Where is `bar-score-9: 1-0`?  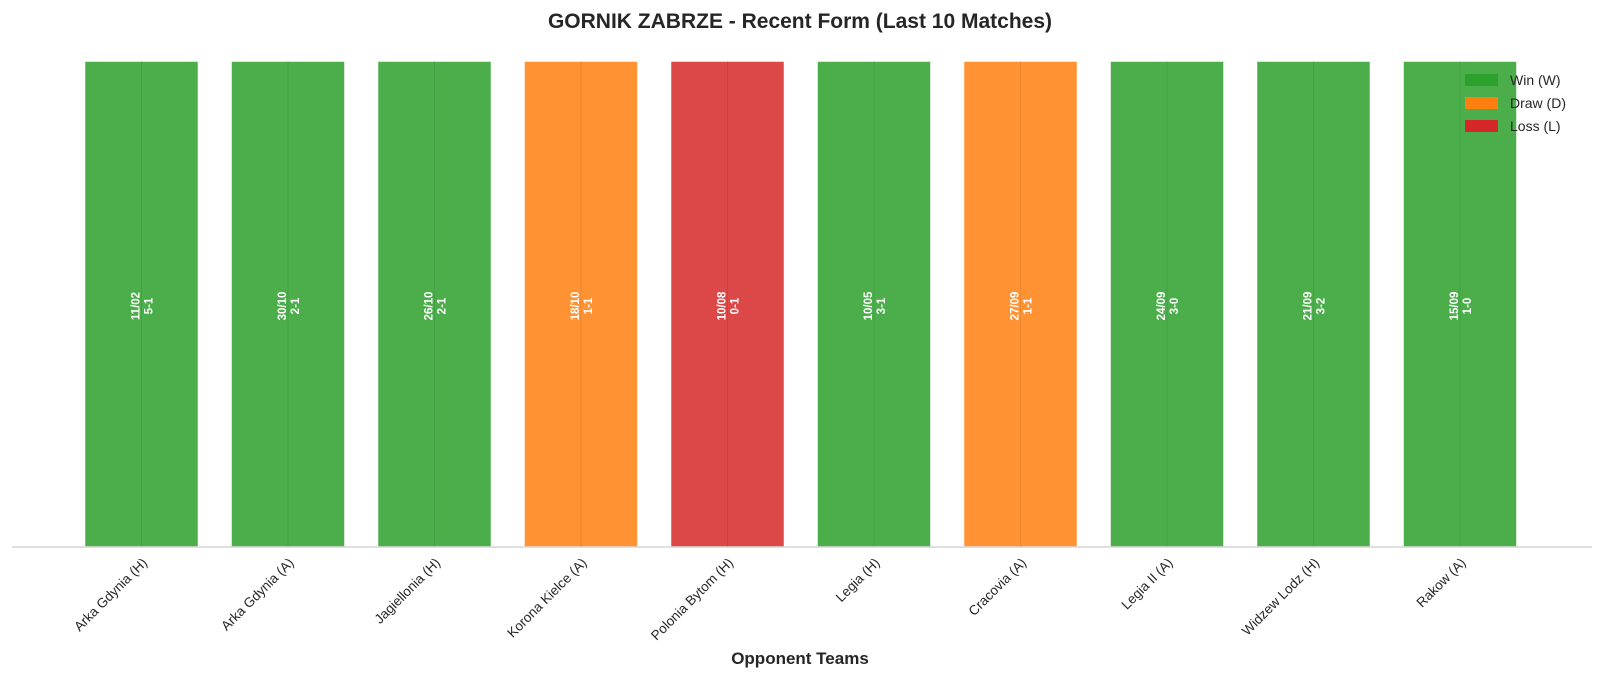 bar-score-9: 1-0 is located at coordinates (1468, 306).